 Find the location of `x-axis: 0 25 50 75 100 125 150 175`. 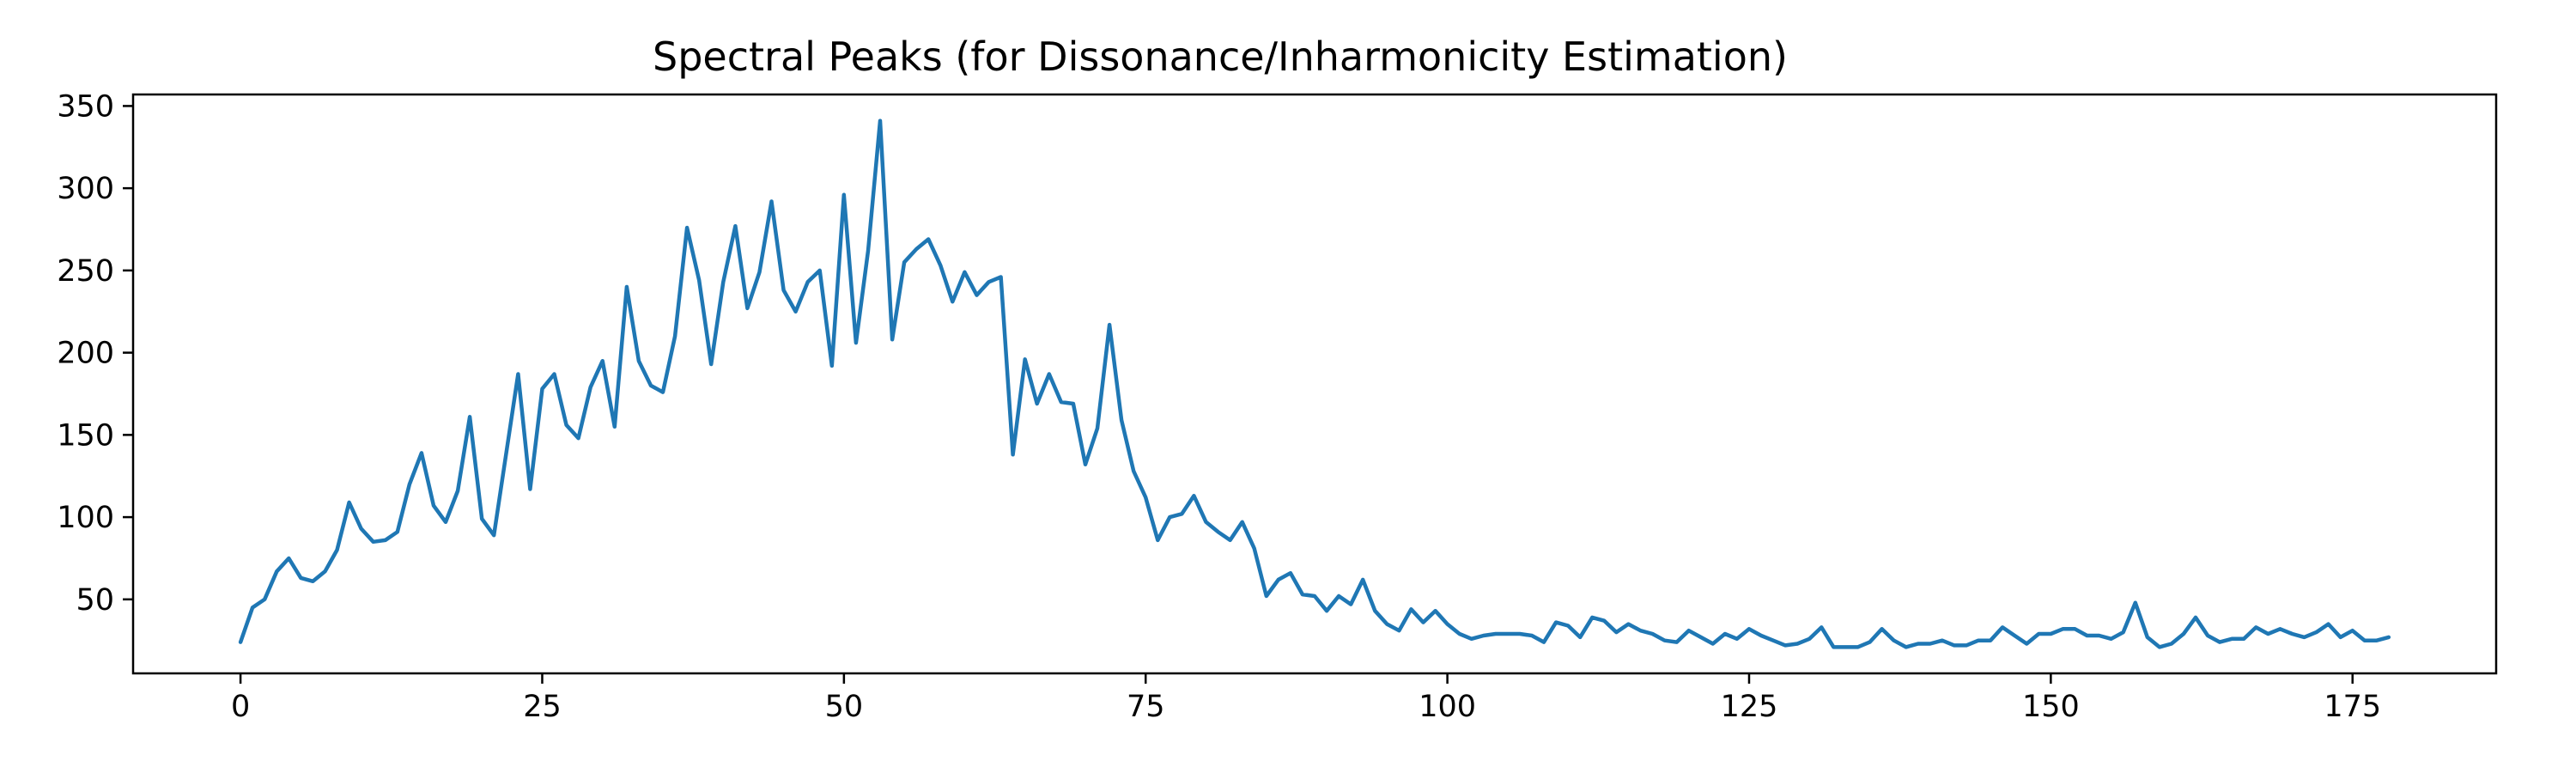

x-axis: 0 25 50 75 100 125 150 175 is located at coordinates (1306, 698).